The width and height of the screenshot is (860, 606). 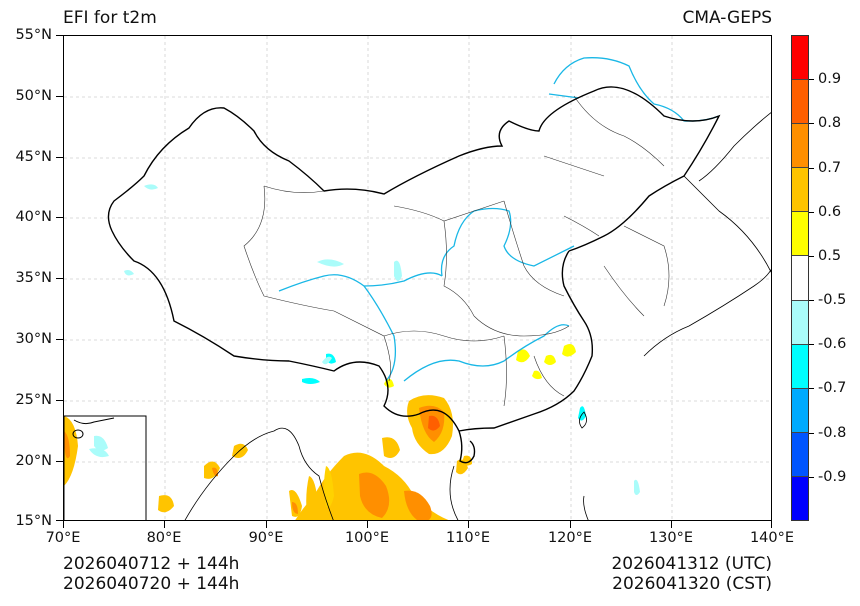 What do you see at coordinates (33, 339) in the screenshot?
I see `y-tick-label: 30°N` at bounding box center [33, 339].